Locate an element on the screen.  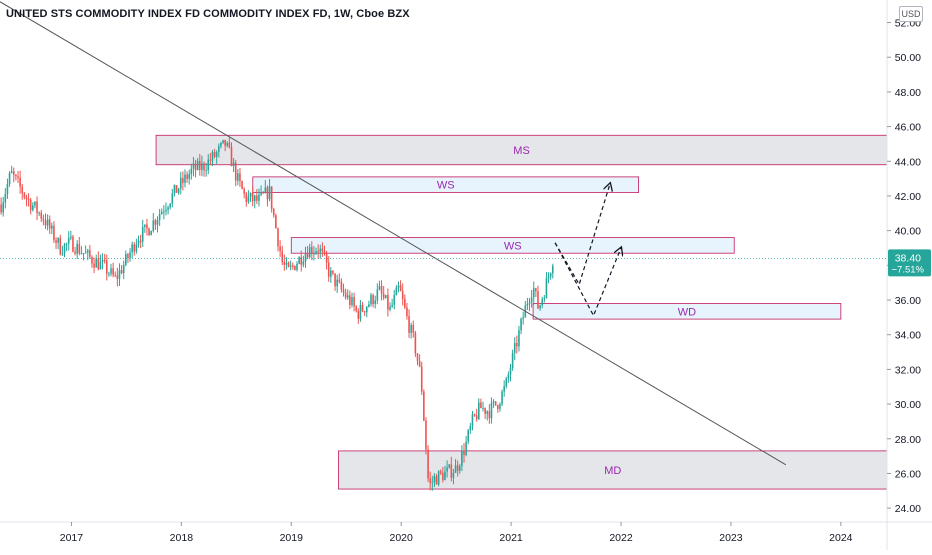
zone-ms-box is located at coordinates (521, 150).